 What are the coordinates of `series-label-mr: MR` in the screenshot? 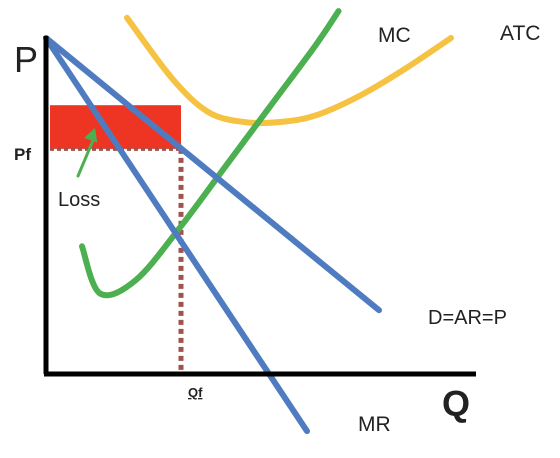 It's located at (374, 424).